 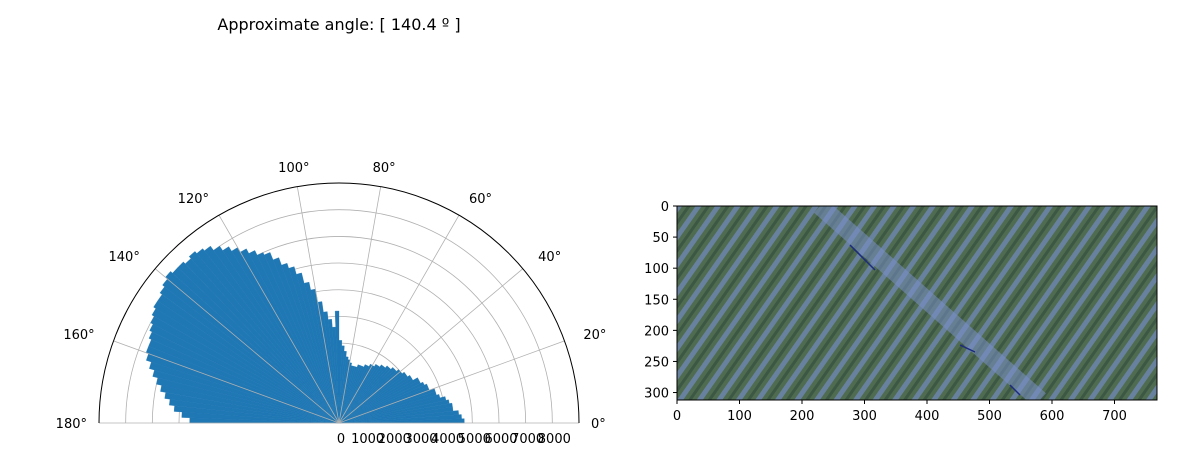 What do you see at coordinates (598, 424) in the screenshot?
I see `angle-tick-label: 0°` at bounding box center [598, 424].